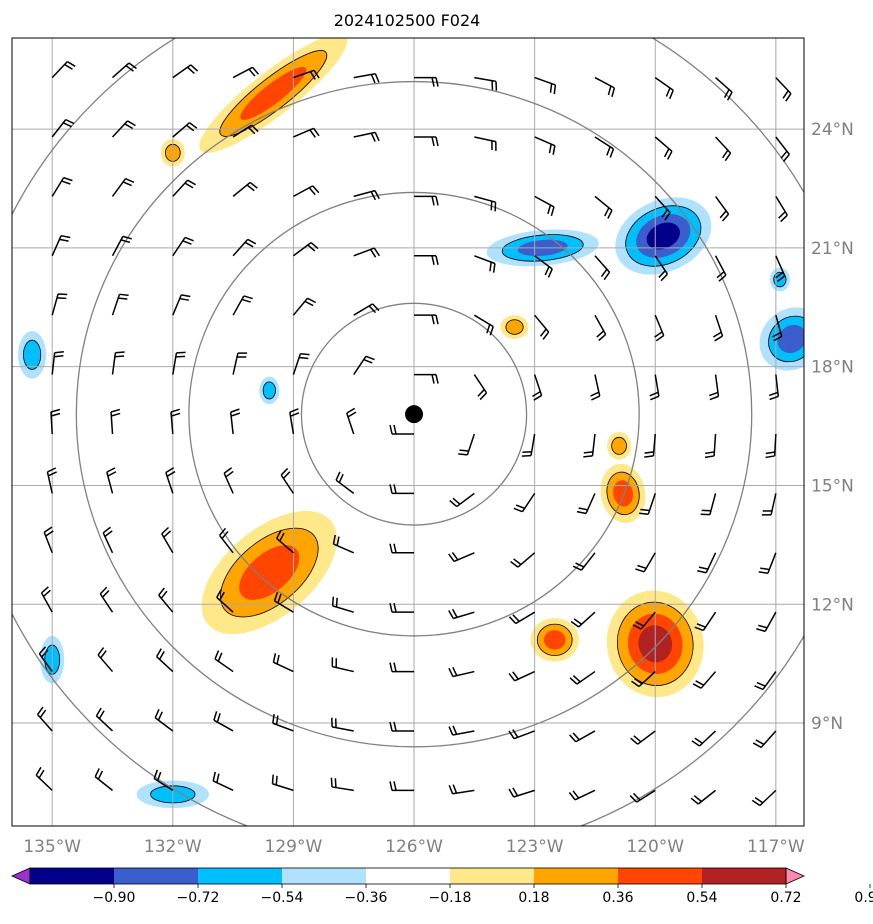  Describe the element at coordinates (173, 847) in the screenshot. I see `lon-tick-label: 132°W` at that location.